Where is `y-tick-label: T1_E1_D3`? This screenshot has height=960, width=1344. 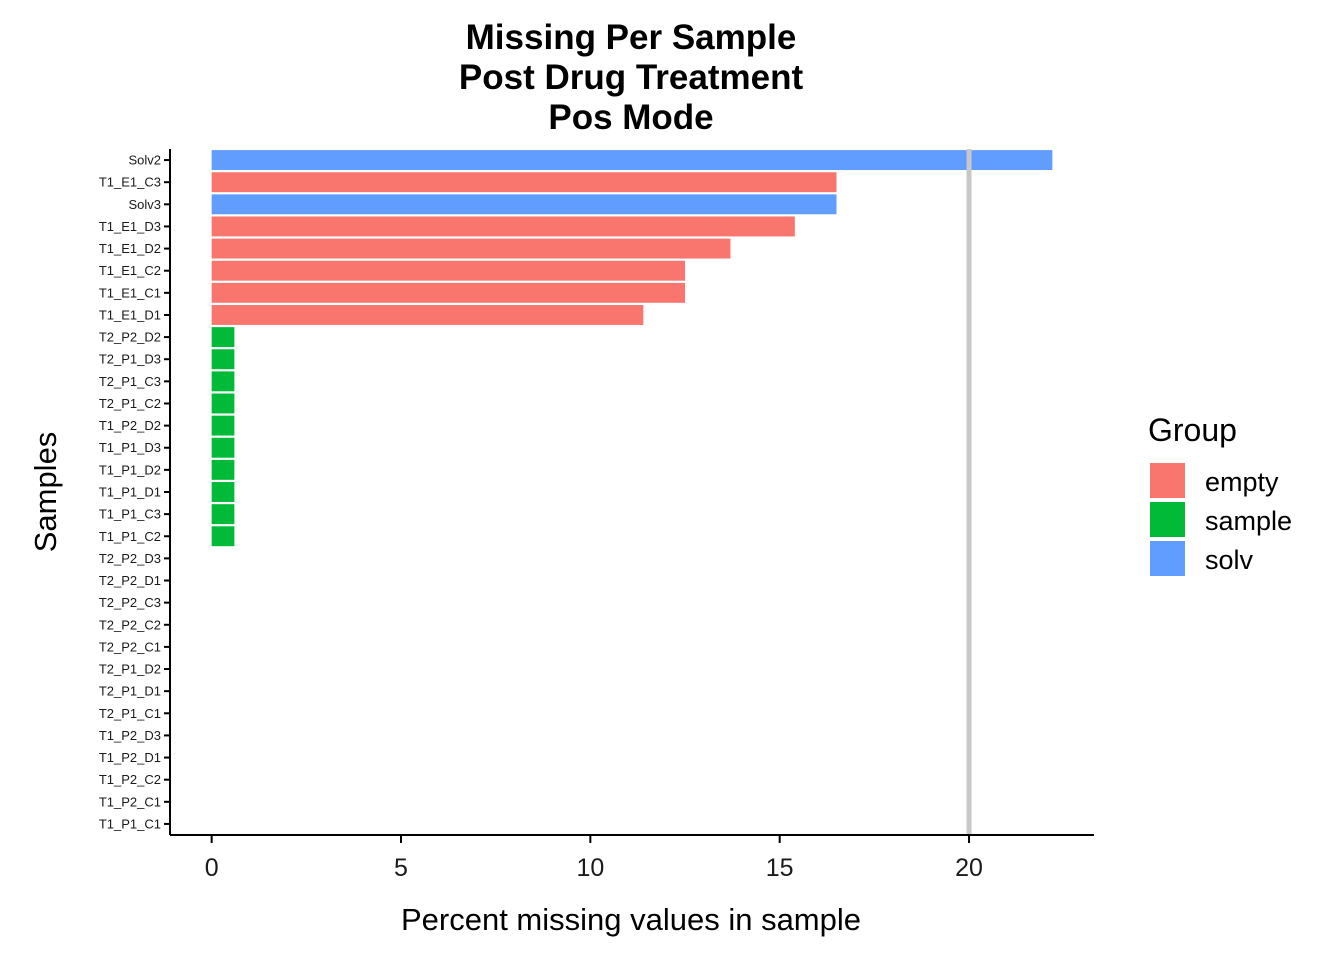
y-tick-label: T1_E1_D3 is located at coordinates (130, 226).